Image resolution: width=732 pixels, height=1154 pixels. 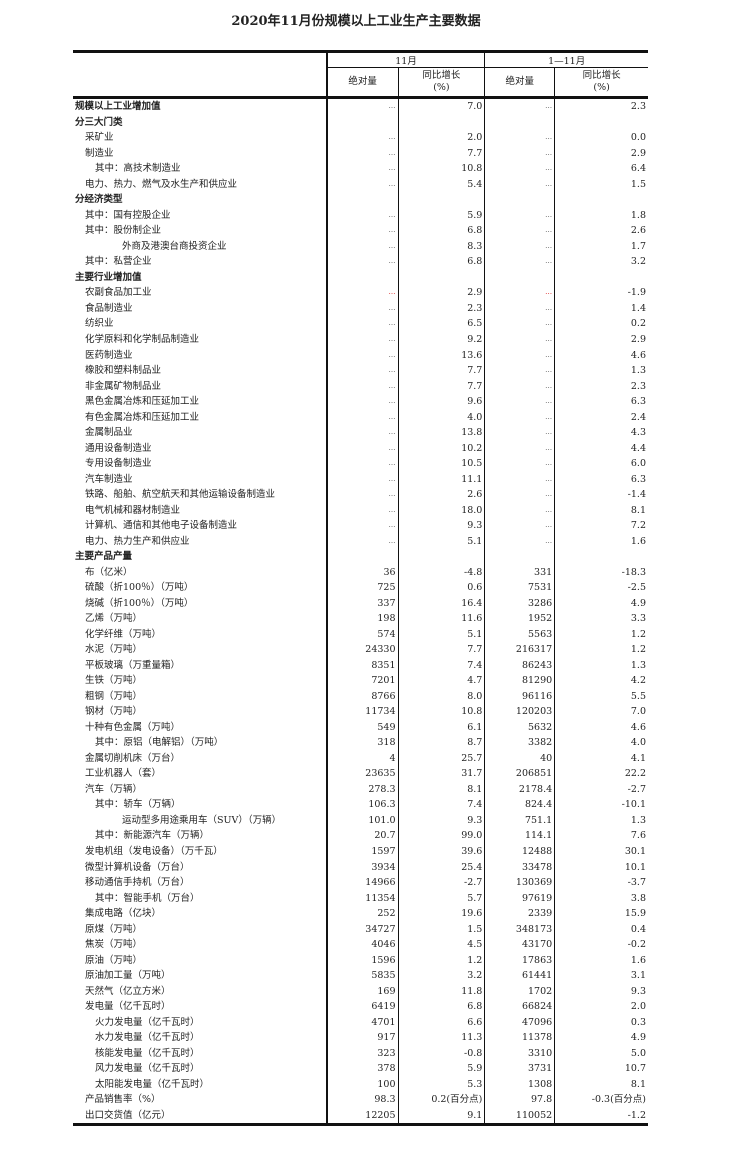 I want to click on cell-yoy-jan-nov: 0.4, so click(x=601, y=929).